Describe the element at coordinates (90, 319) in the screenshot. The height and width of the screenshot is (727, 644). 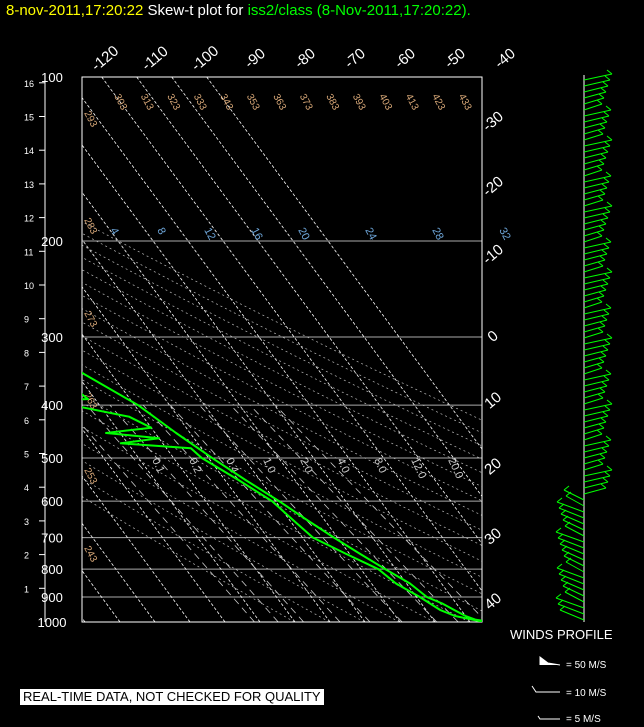
I see `dry-adiabat-label: 273` at that location.